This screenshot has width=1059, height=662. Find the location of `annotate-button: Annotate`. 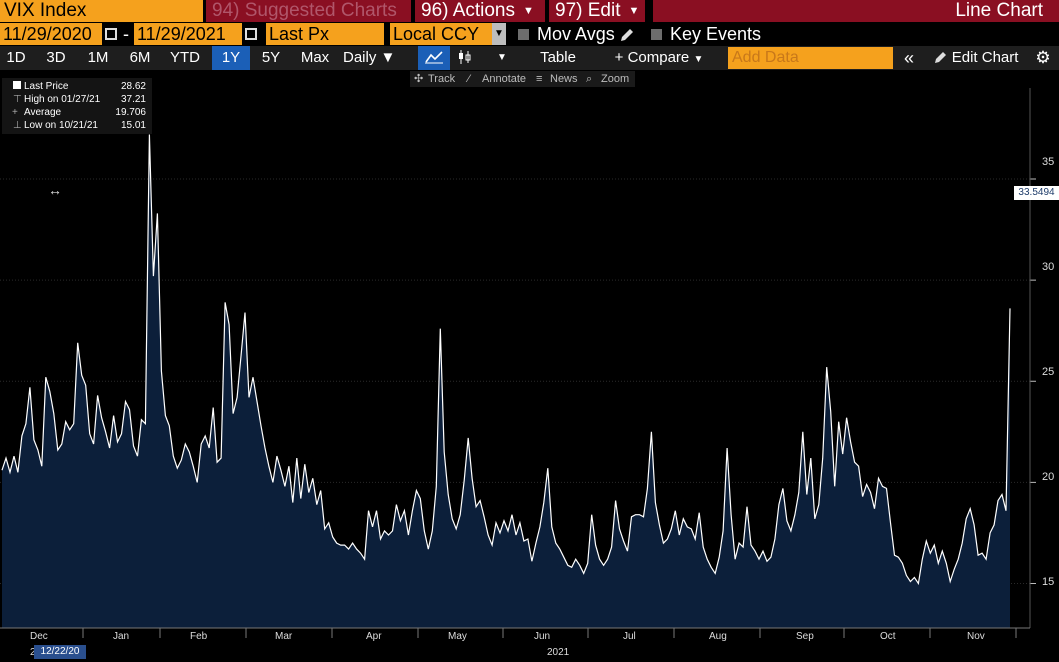

annotate-button: Annotate is located at coordinates (504, 79).